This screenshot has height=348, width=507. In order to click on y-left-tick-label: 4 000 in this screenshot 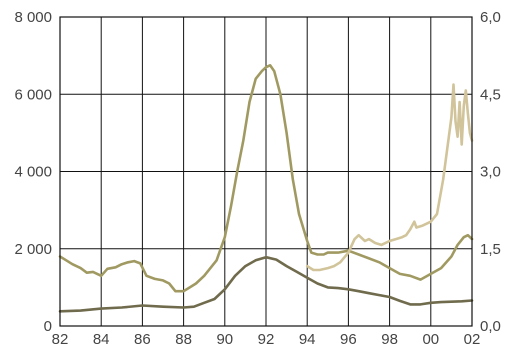, I will do `click(33, 172)`.